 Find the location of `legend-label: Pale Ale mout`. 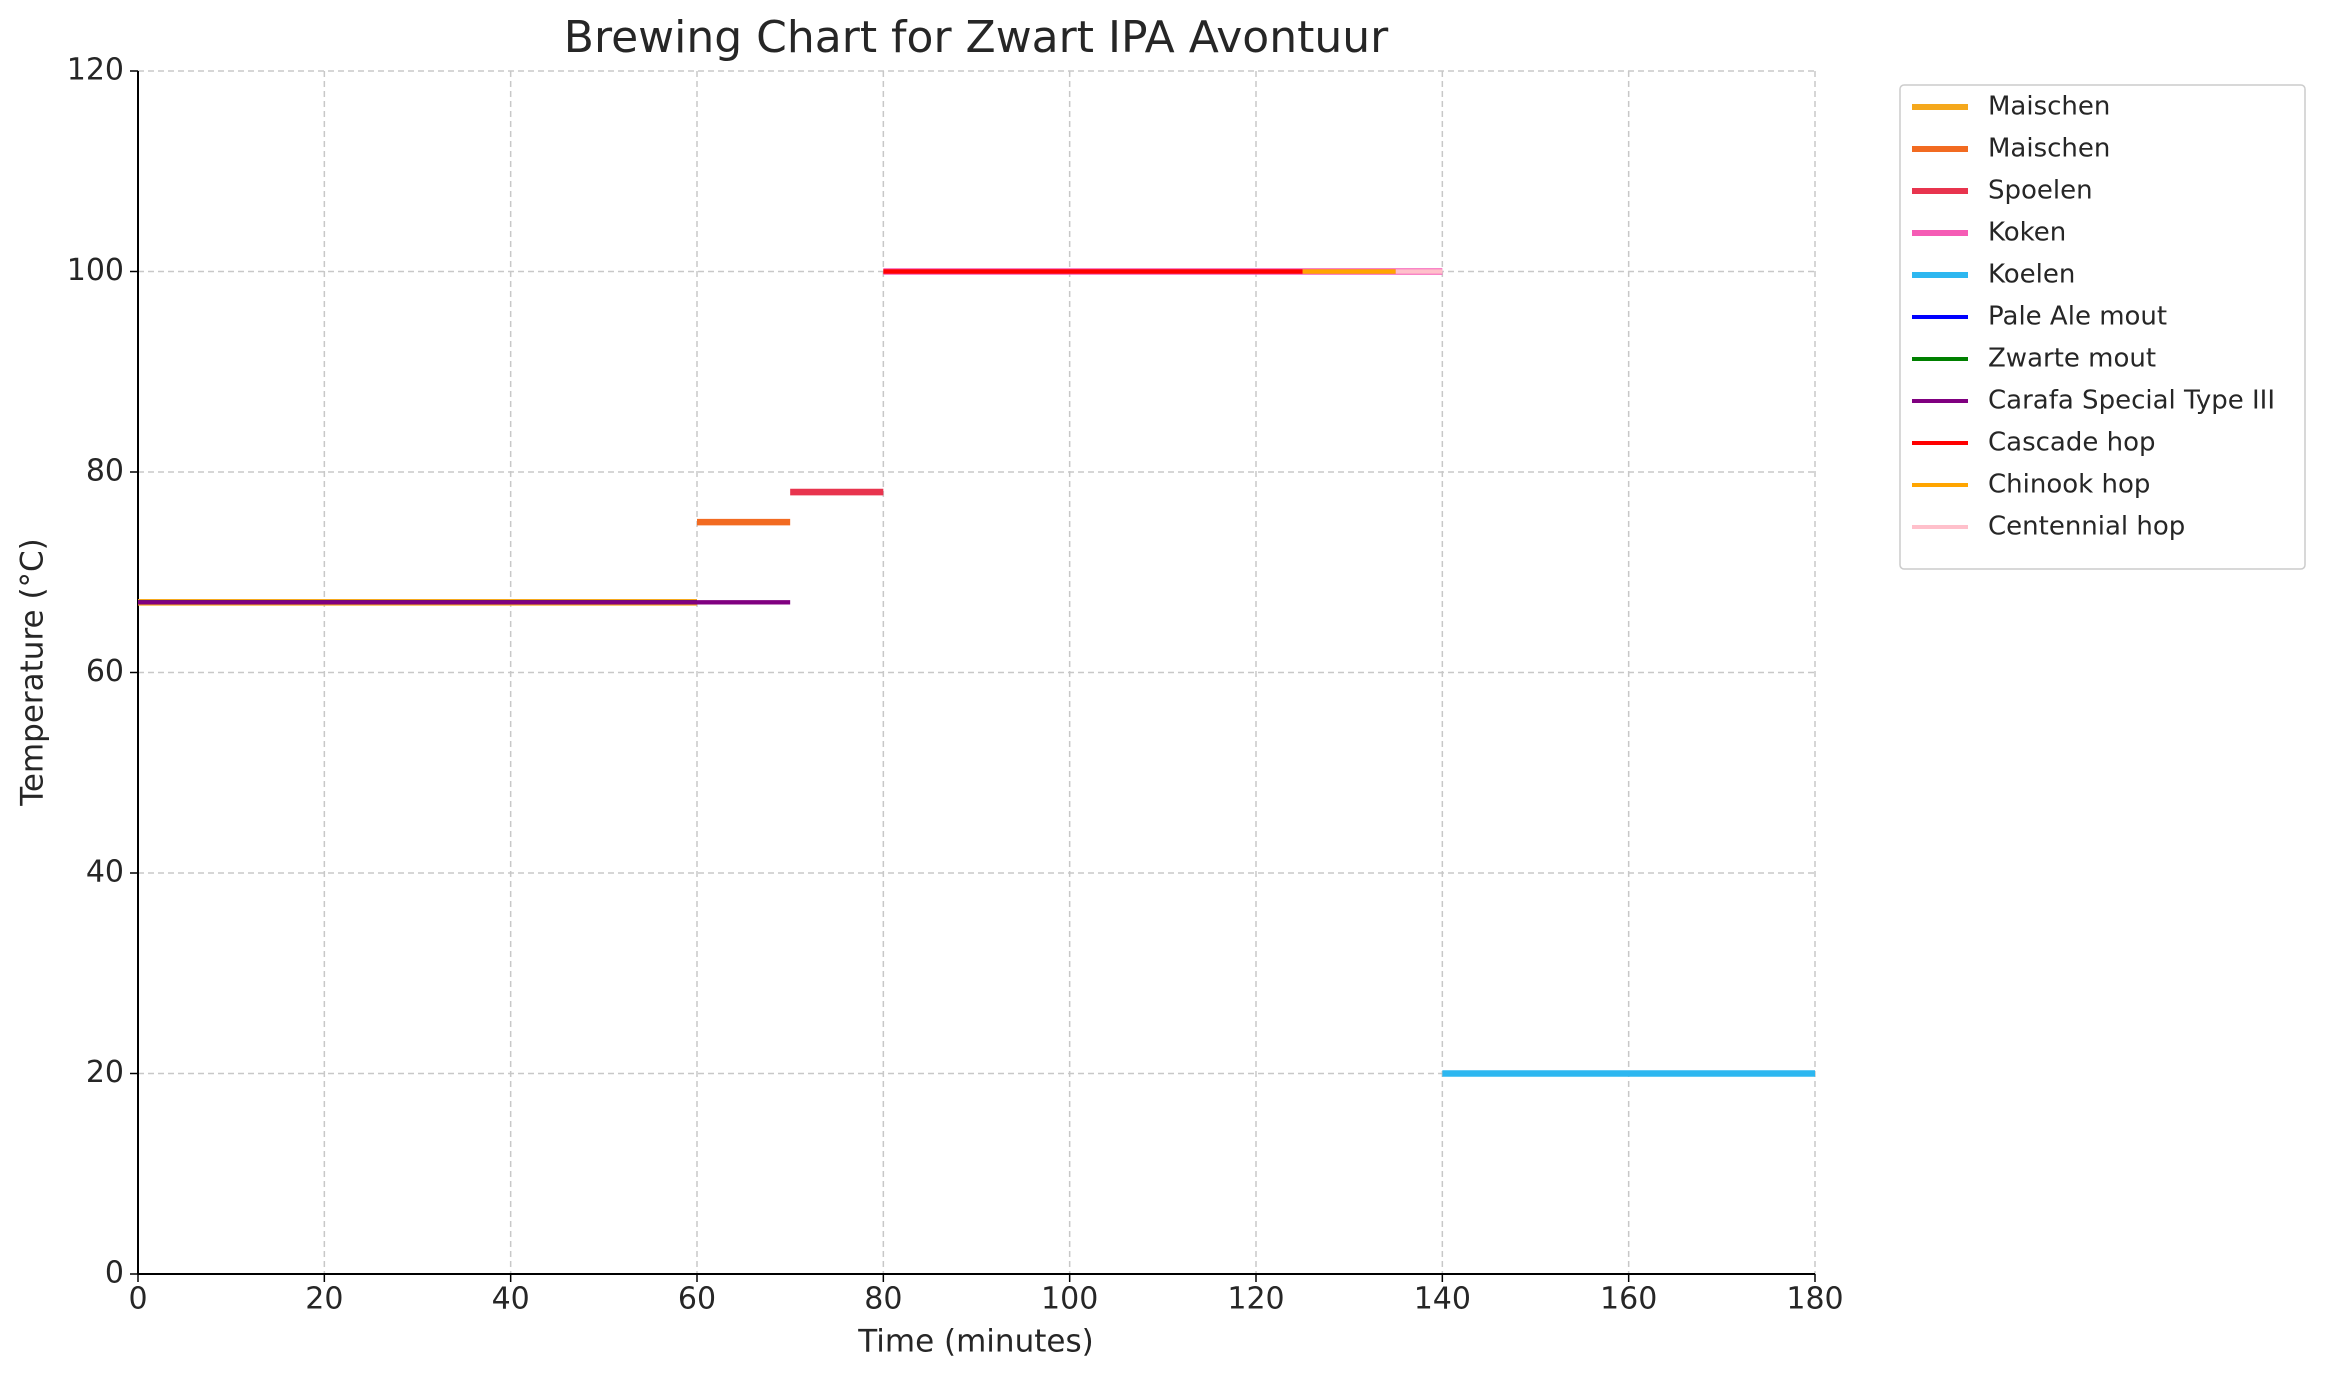

legend-label: Pale Ale mout is located at coordinates (2077, 317).